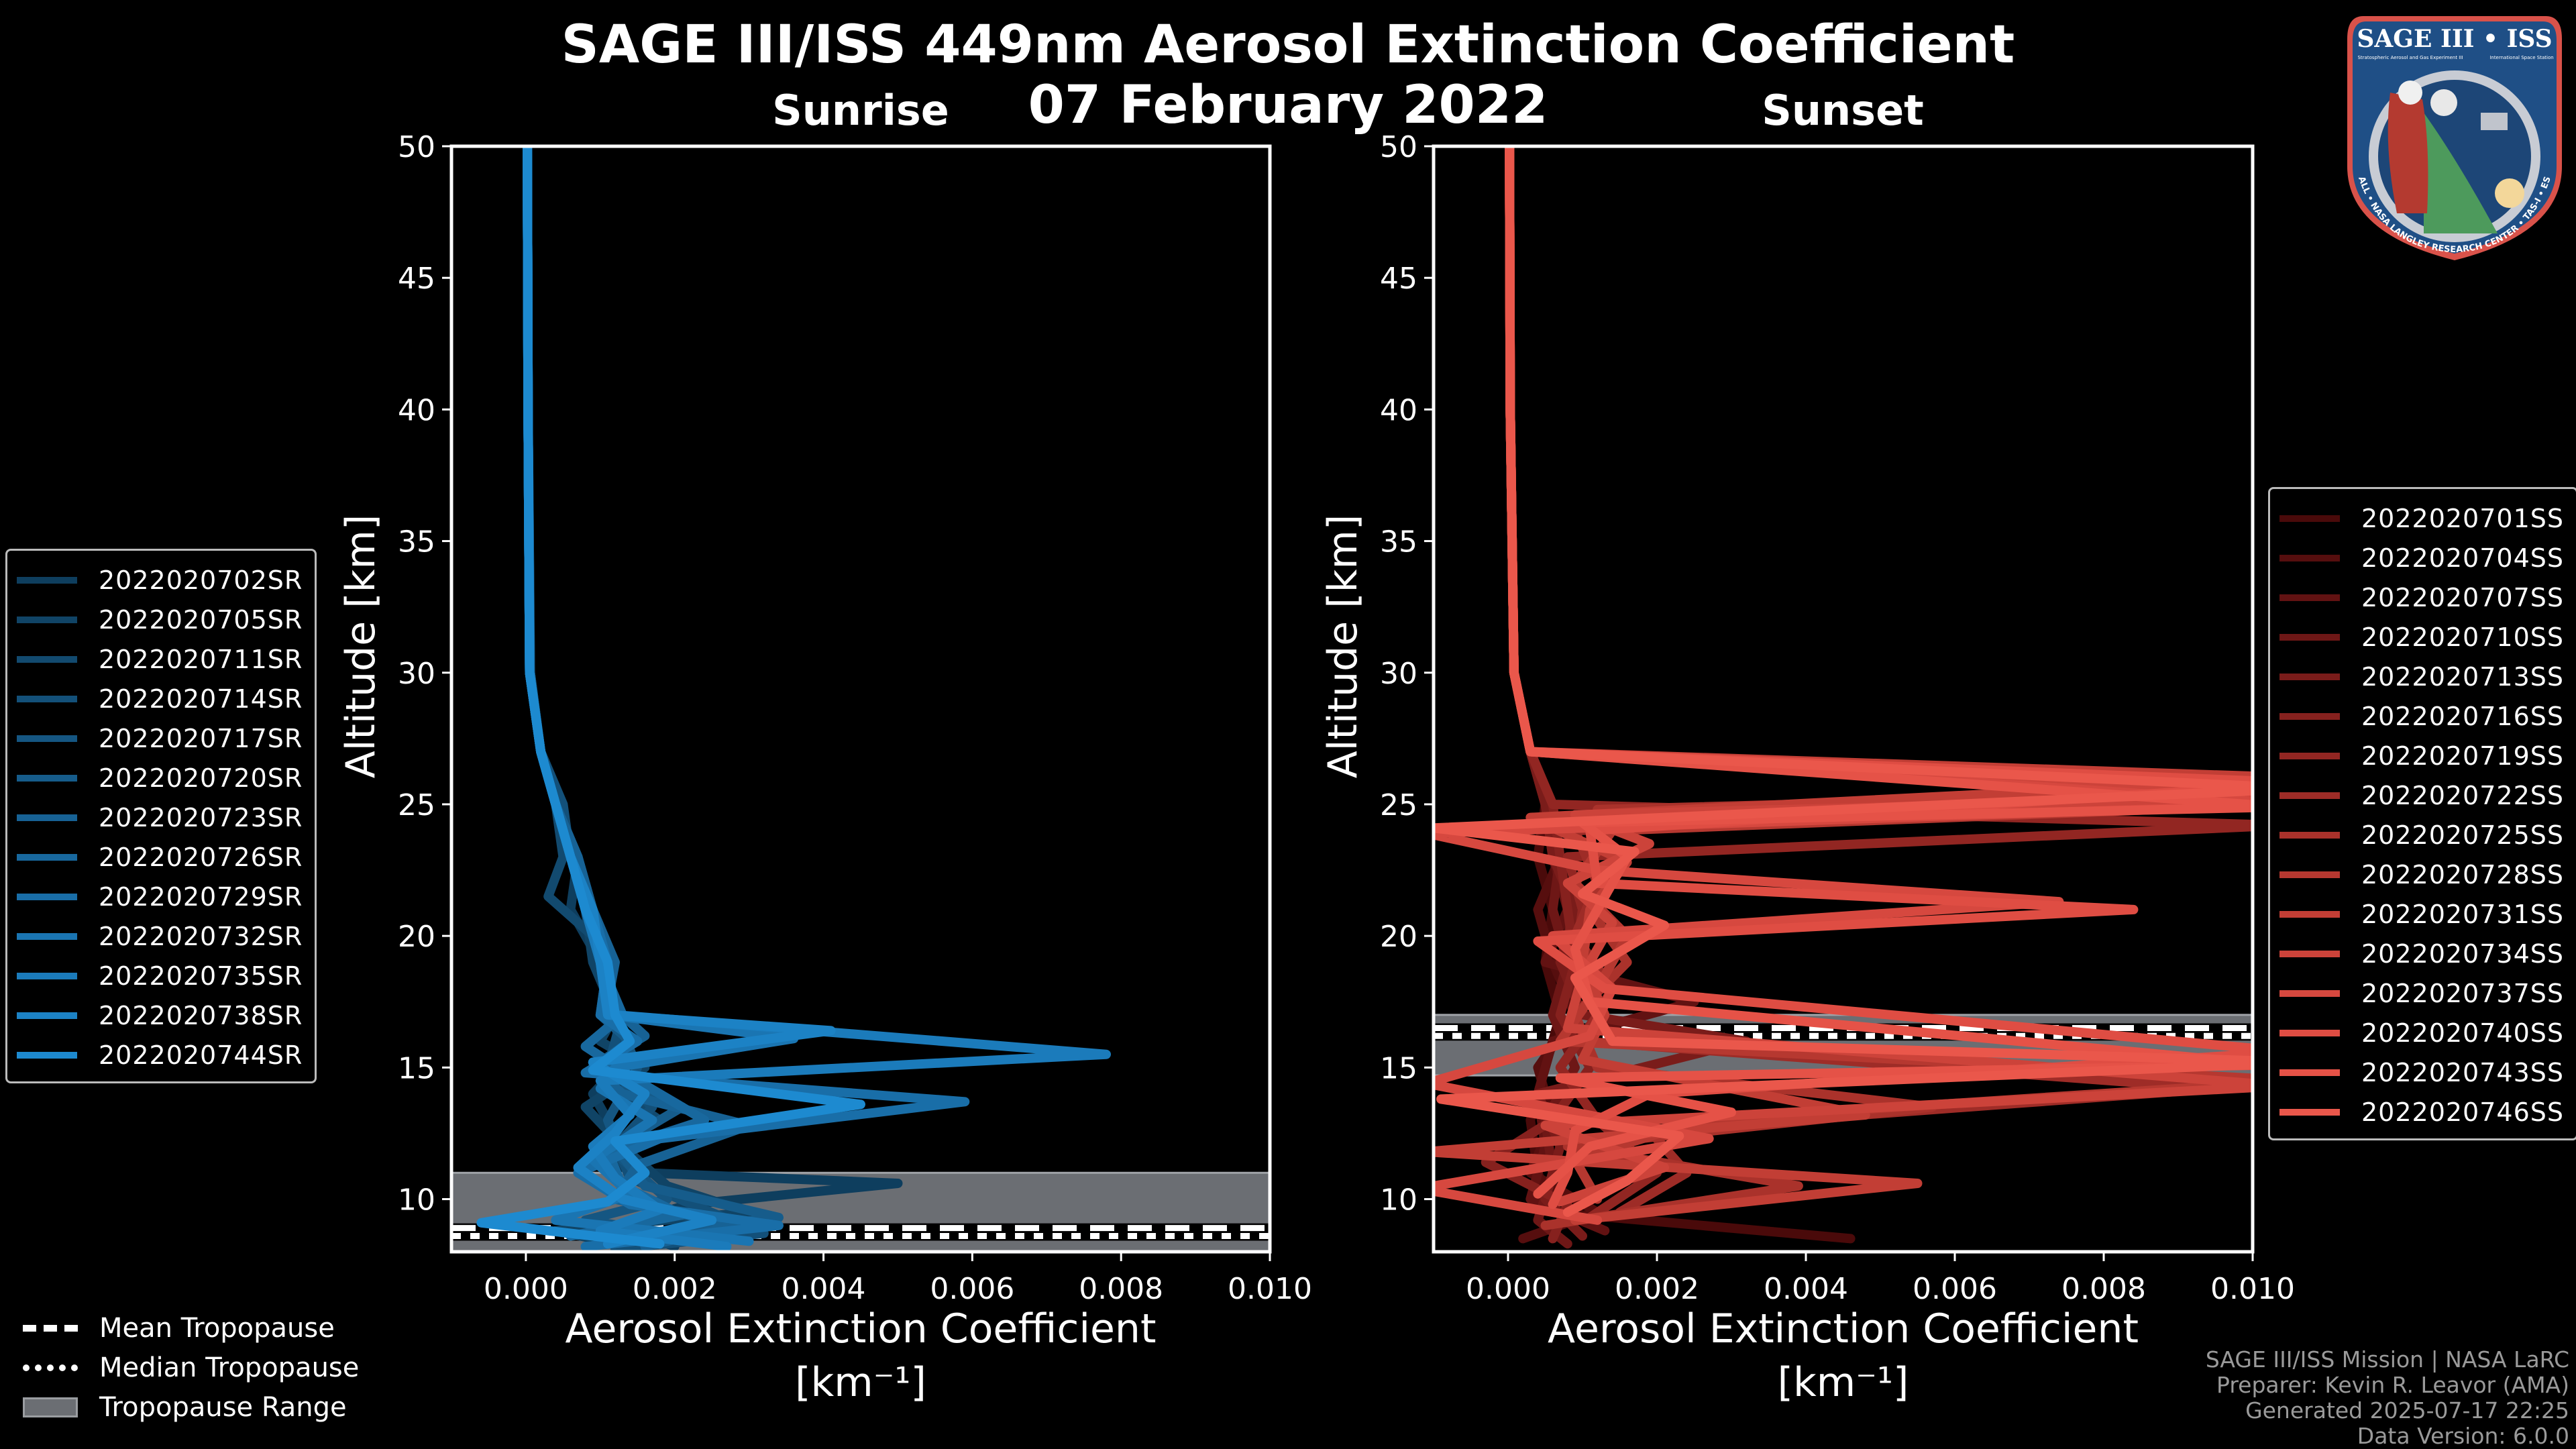 The width and height of the screenshot is (2576, 1449). Describe the element at coordinates (2421, 993) in the screenshot. I see `legend-item: 2022020737SS` at that location.